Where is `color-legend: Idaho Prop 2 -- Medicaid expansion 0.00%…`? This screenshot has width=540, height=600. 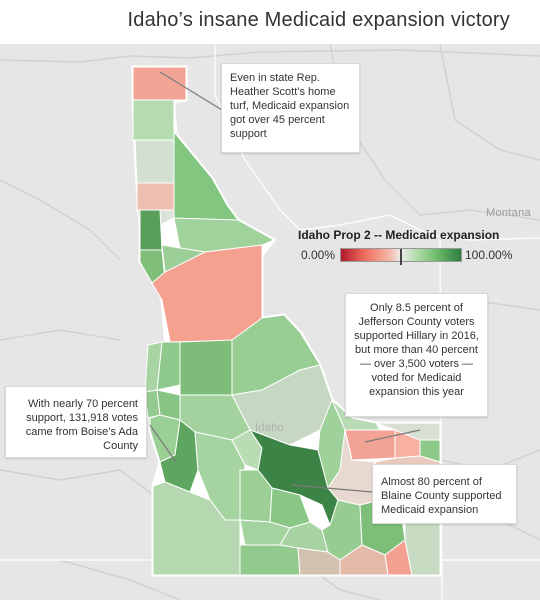
color-legend: Idaho Prop 2 -- Medicaid expansion 0.00%… is located at coordinates (412, 246).